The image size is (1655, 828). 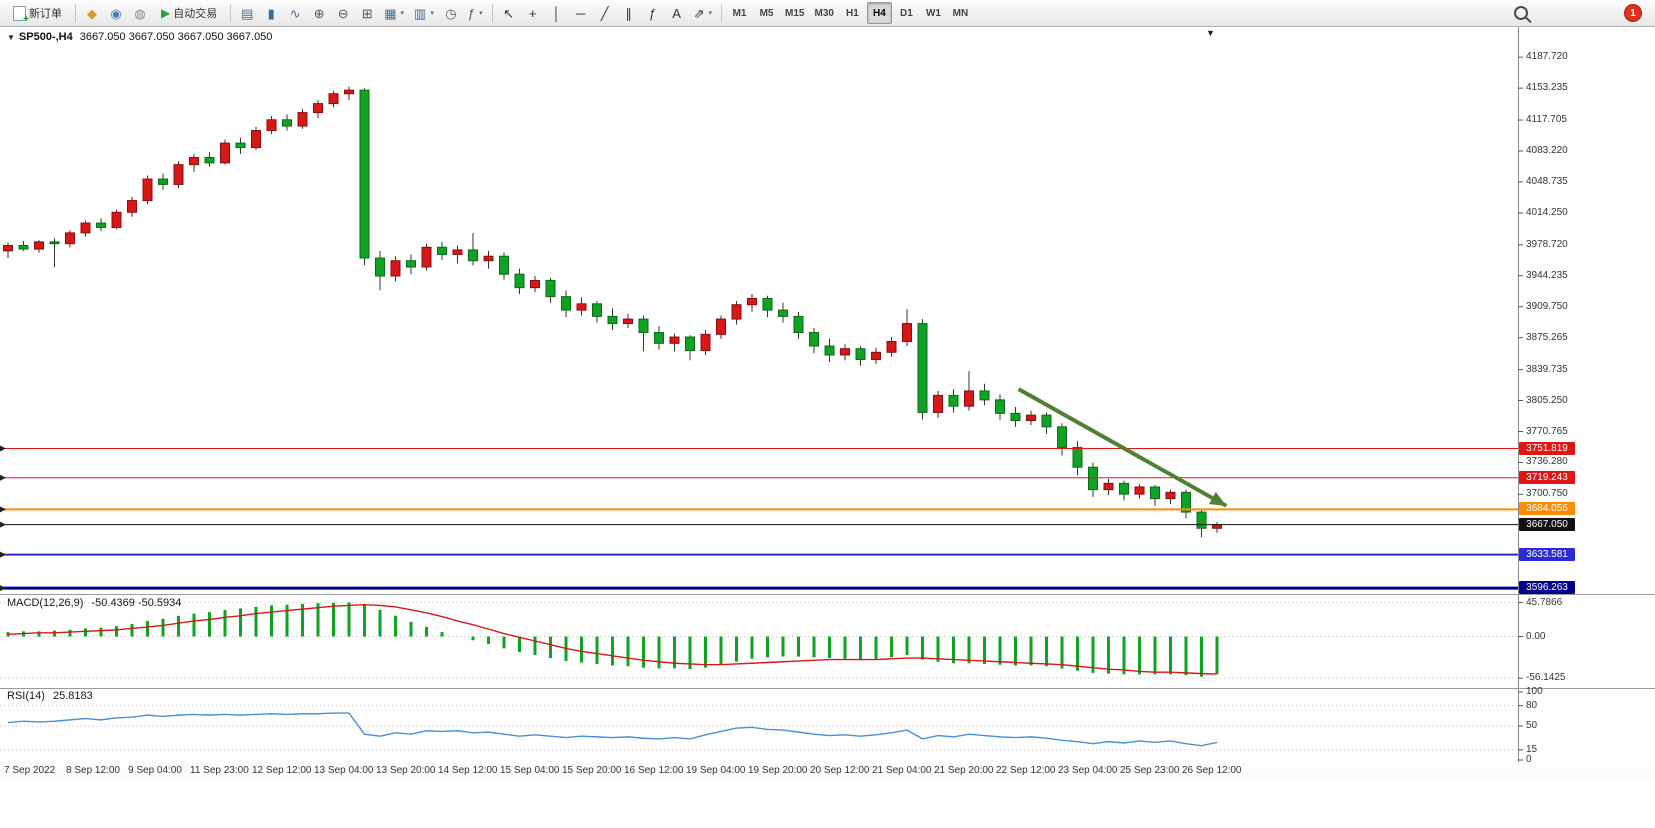 What do you see at coordinates (343, 13) in the screenshot?
I see `zoom-out-icon: ⊖` at bounding box center [343, 13].